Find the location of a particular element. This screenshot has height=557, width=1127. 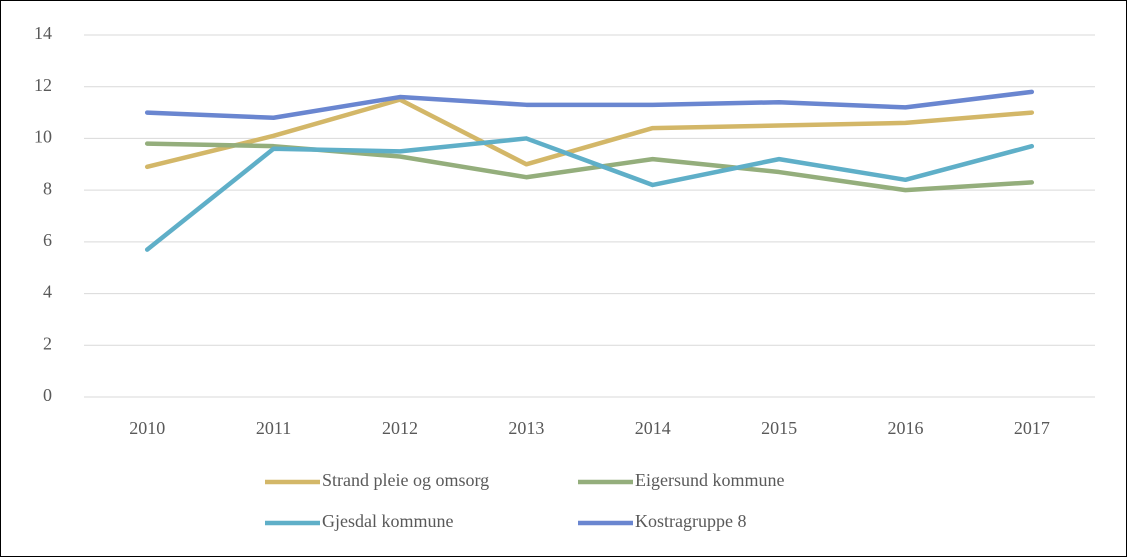

legend-label: Gjesdal kommune is located at coordinates (387, 521).